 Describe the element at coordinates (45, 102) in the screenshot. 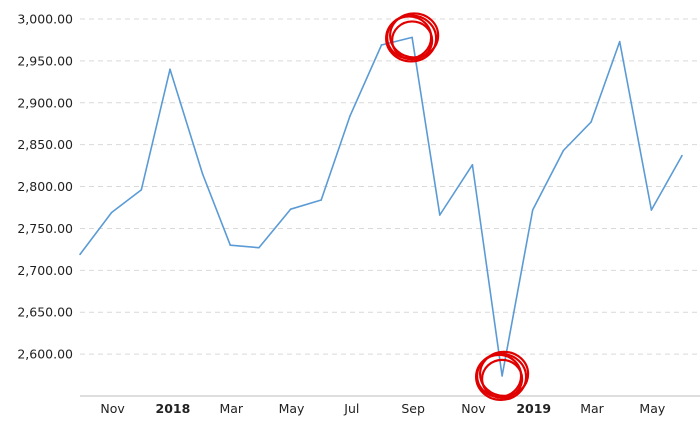

I see `y-tick-label: 2,900.00` at that location.